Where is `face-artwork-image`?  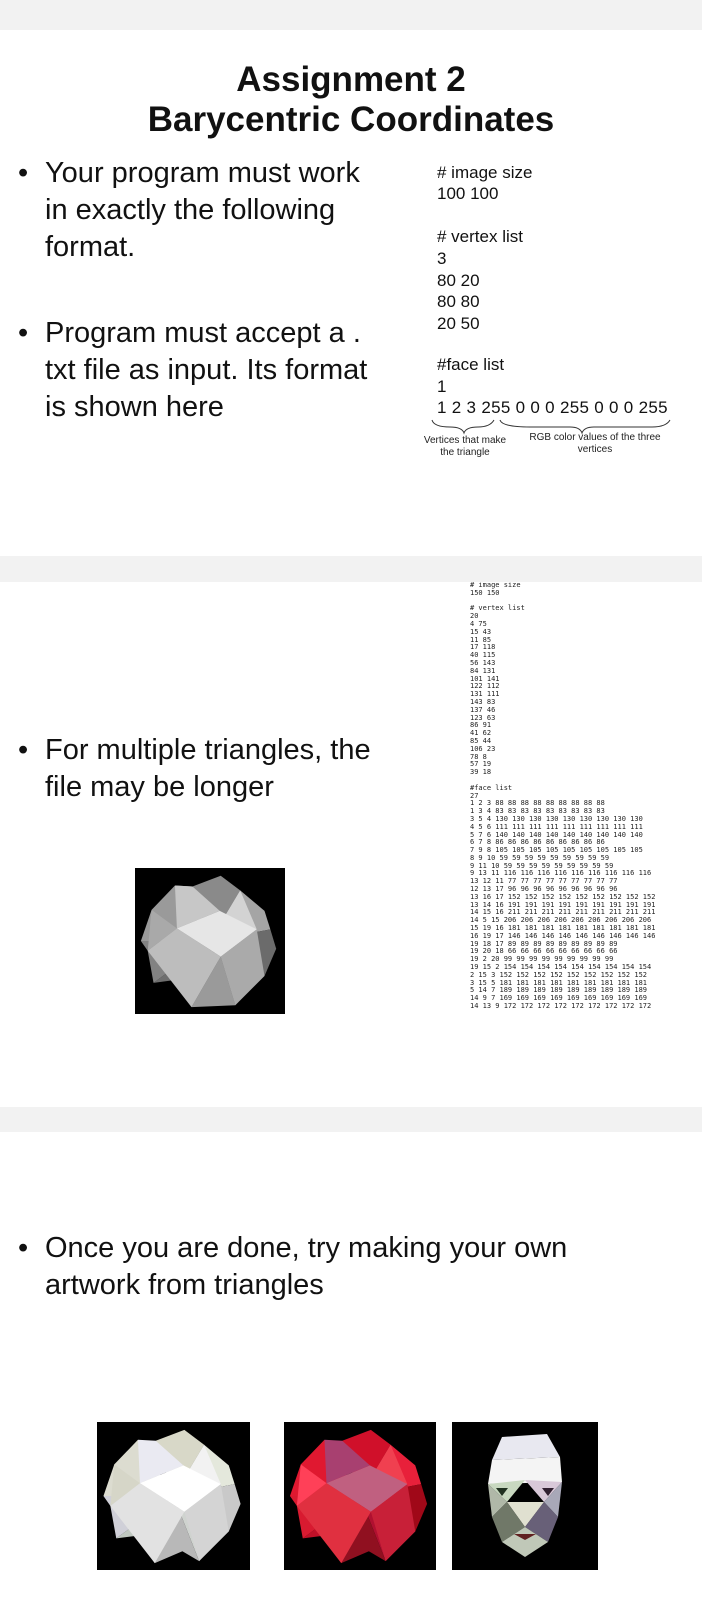
face-artwork-image is located at coordinates (525, 1495).